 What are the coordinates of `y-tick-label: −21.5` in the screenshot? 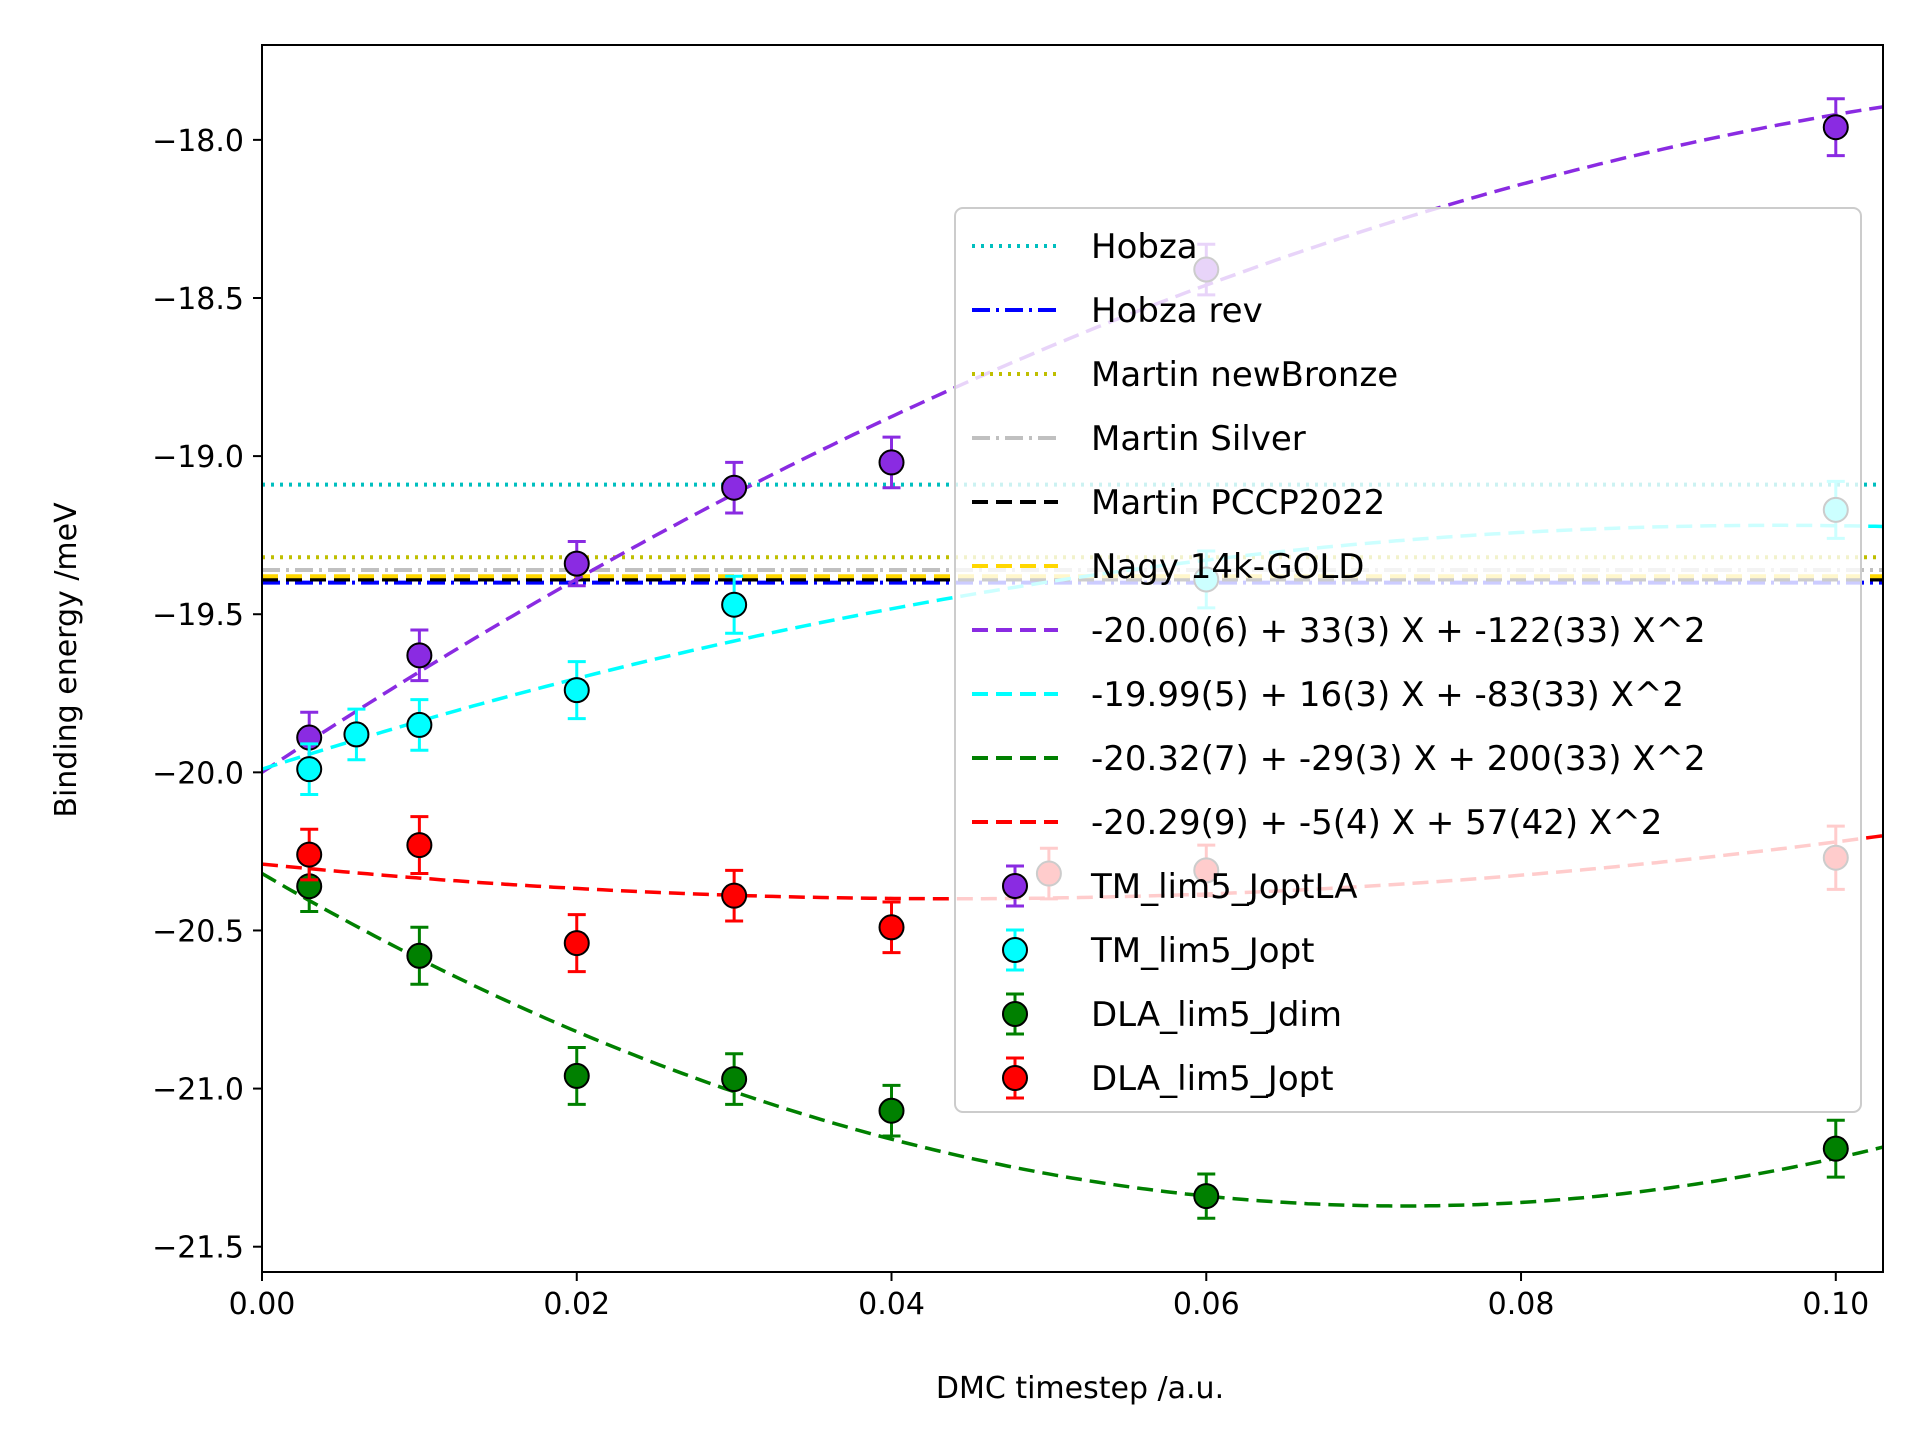 It's located at (198, 1248).